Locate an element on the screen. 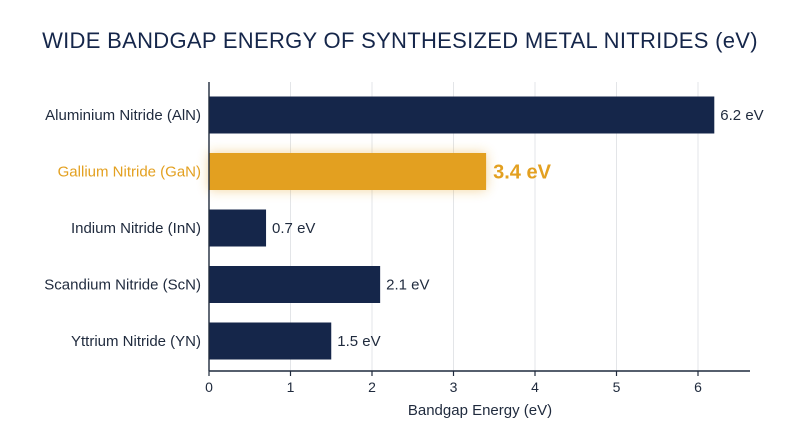 This screenshot has height=447, width=800. category-label: Yttrium Nitride (YN) is located at coordinates (136, 341).